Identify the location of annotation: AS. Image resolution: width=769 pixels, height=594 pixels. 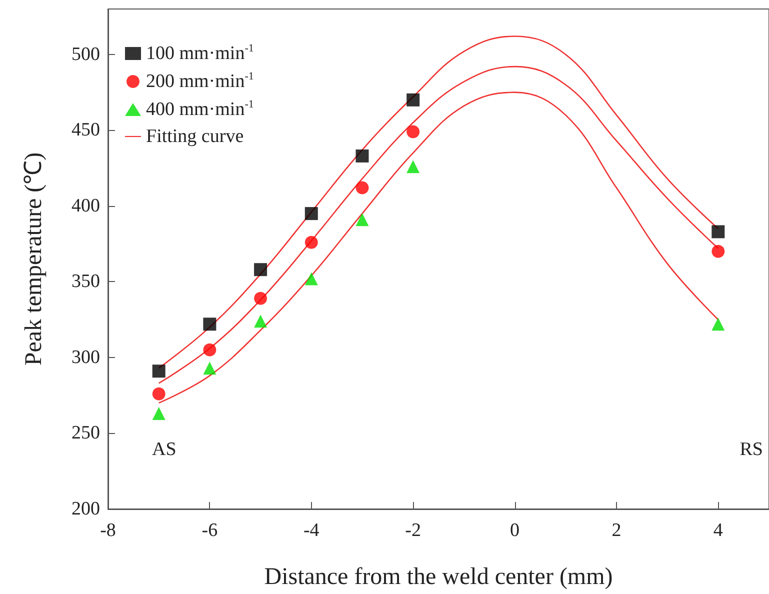
(164, 449).